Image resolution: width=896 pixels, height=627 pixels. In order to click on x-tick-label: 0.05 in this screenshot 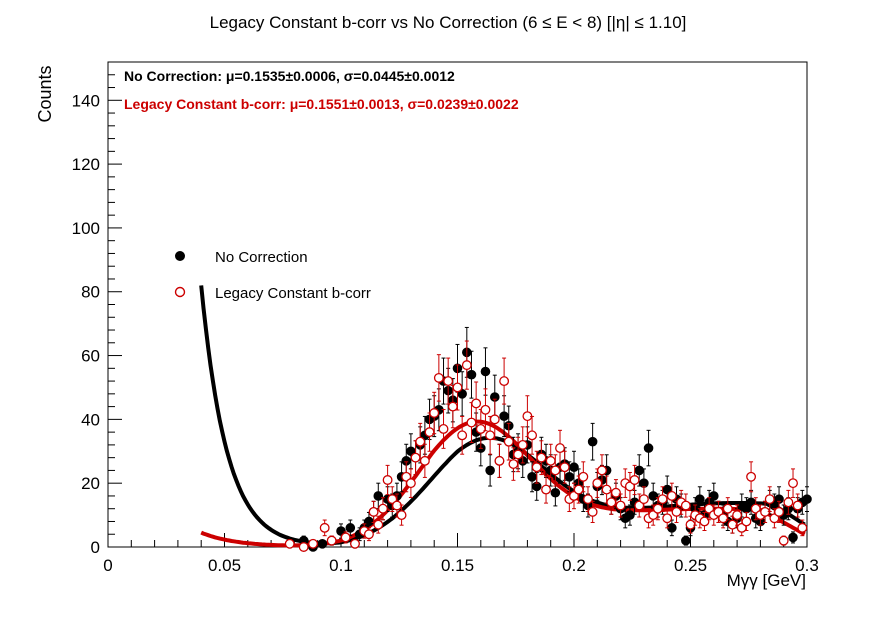, I will do `click(224, 565)`.